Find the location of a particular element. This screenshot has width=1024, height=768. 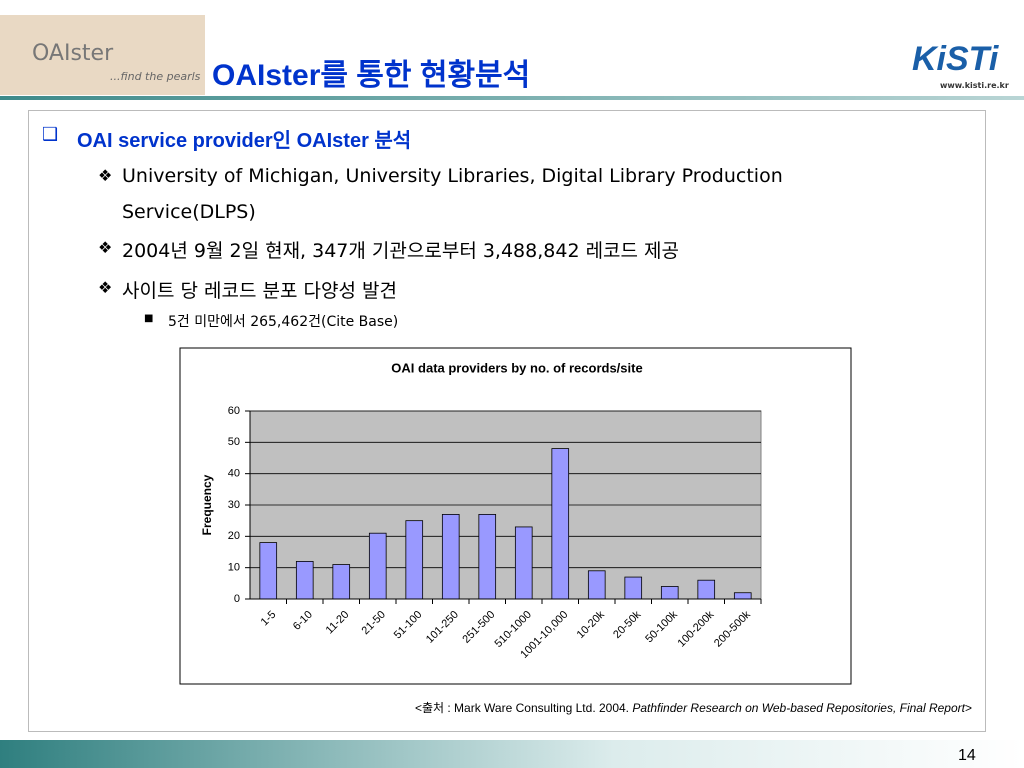

footer-bar is located at coordinates (512, 754).